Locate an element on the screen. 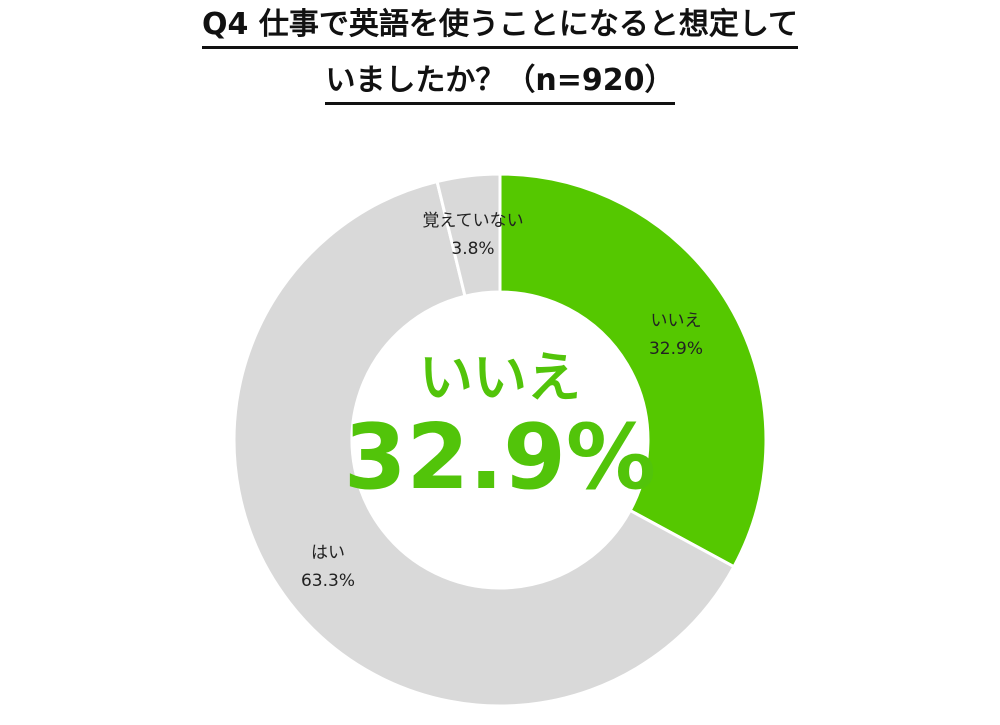  slice-label-2: 覚えていない is located at coordinates (472, 221).